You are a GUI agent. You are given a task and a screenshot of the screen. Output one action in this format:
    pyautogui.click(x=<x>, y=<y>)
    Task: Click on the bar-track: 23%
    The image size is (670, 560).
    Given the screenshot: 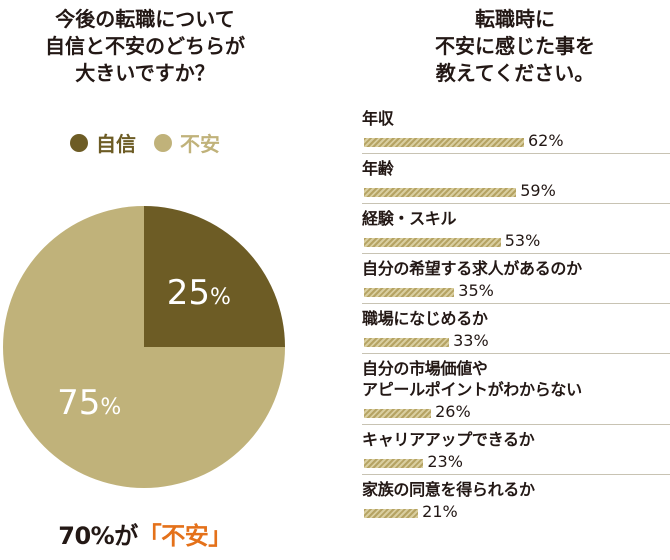 What is the action you would take?
    pyautogui.click(x=516, y=462)
    